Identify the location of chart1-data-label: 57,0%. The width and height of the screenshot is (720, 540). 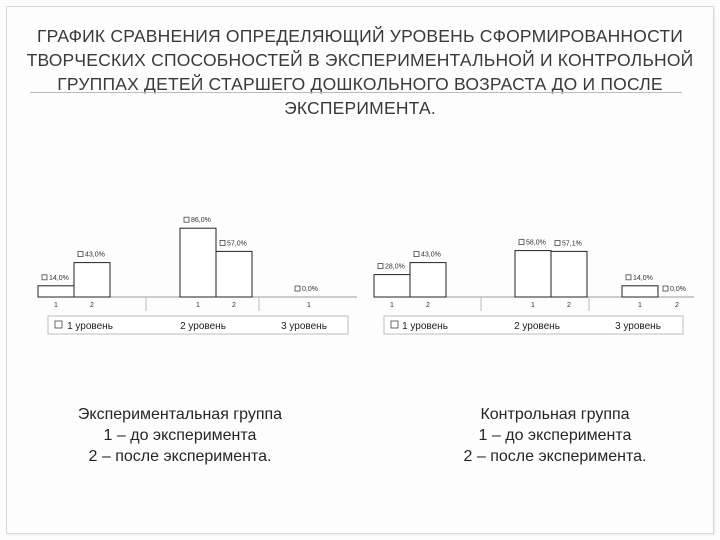
(237, 243).